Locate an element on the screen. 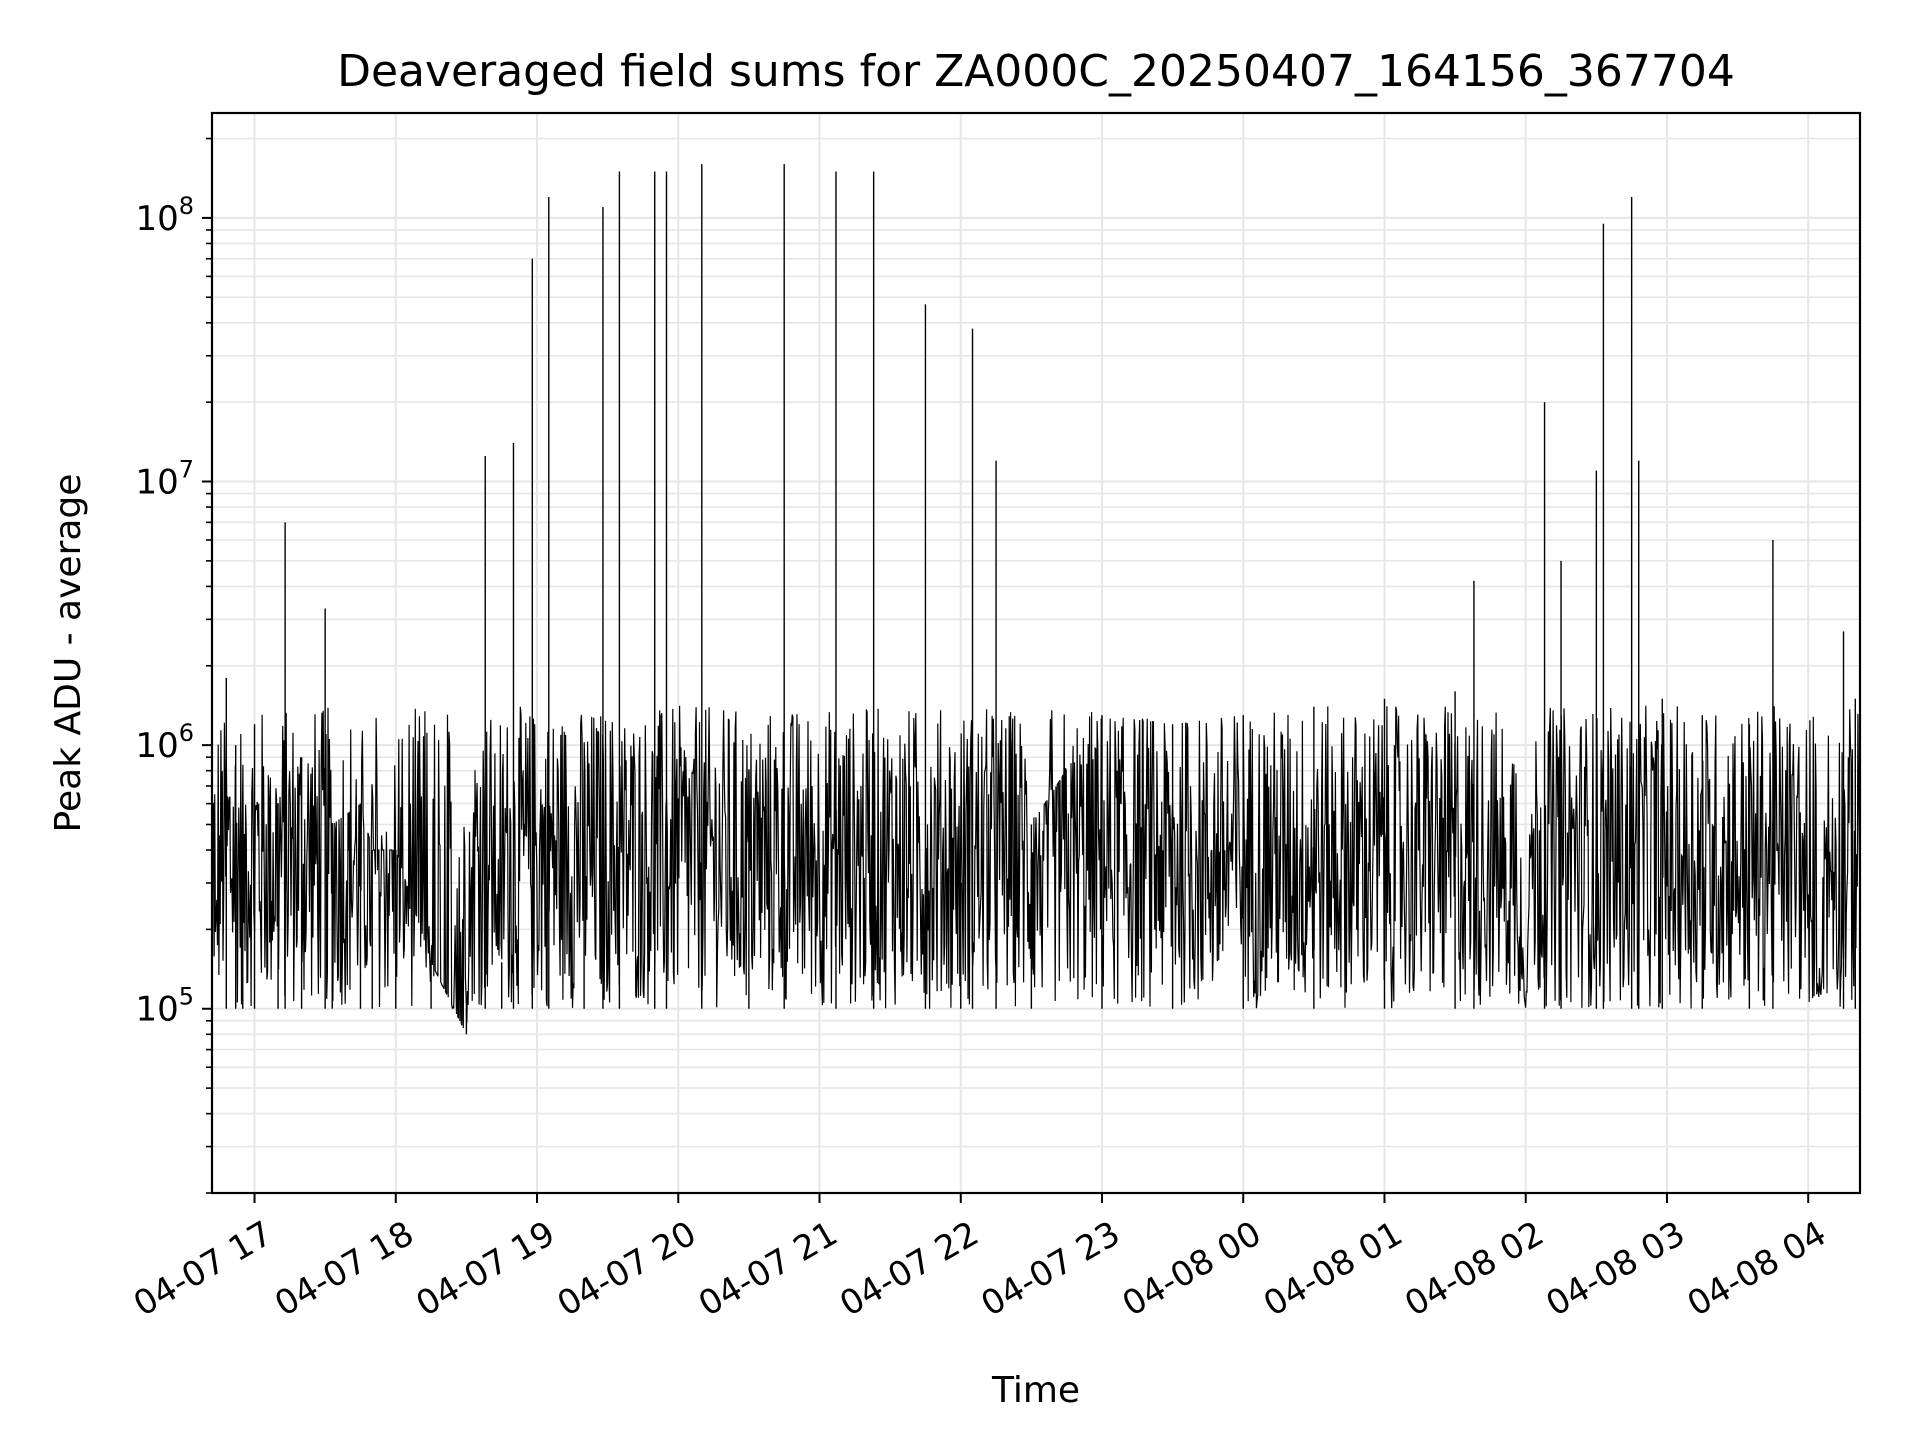 This screenshot has height=1440, width=1920. y-axis-ticks: 10⁵ 10⁶ 10⁷ 10⁸ is located at coordinates (173, 665).